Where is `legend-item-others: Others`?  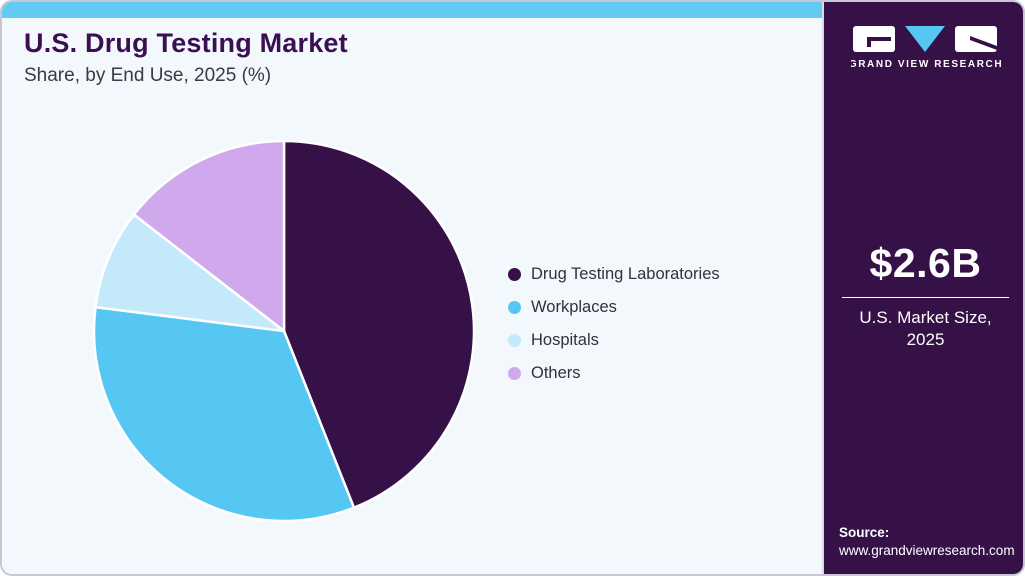 legend-item-others: Others is located at coordinates (614, 373).